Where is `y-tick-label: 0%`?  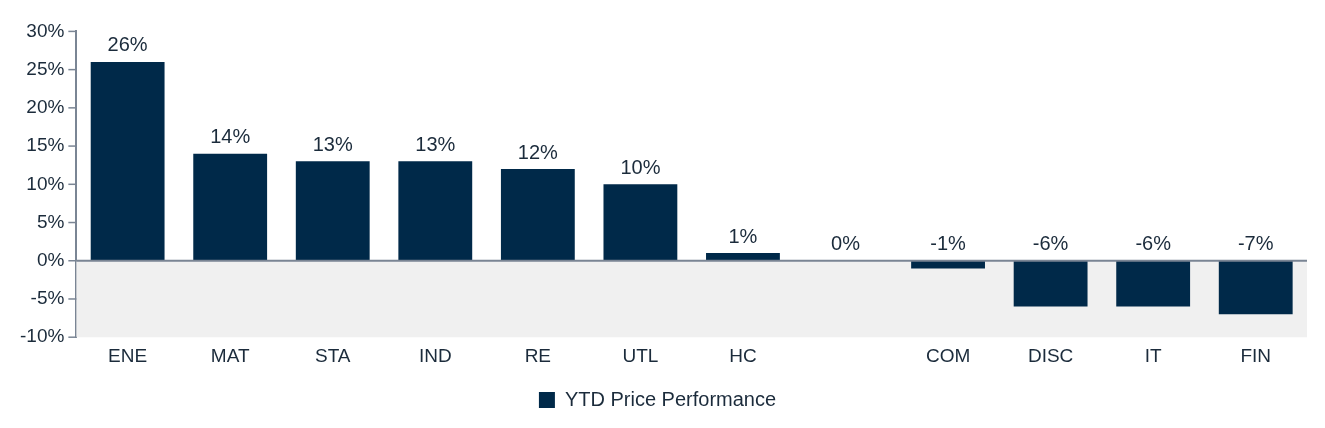
y-tick-label: 0% is located at coordinates (50, 259).